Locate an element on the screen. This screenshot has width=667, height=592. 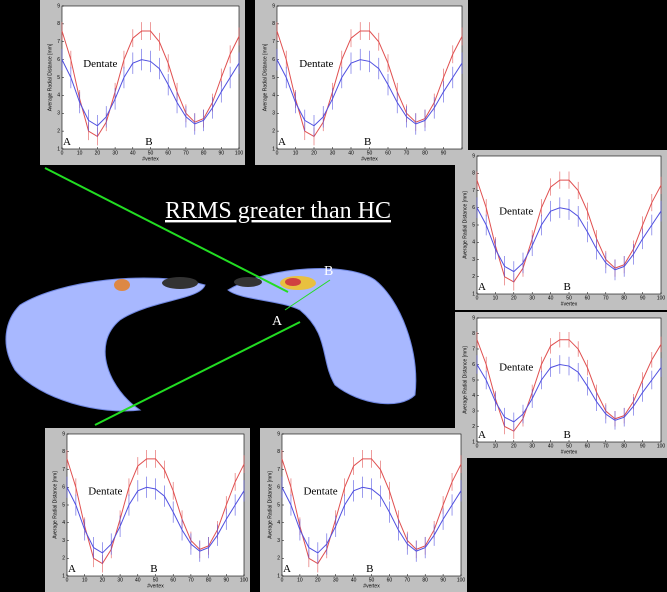
left-structure is located at coordinates (105, 344).